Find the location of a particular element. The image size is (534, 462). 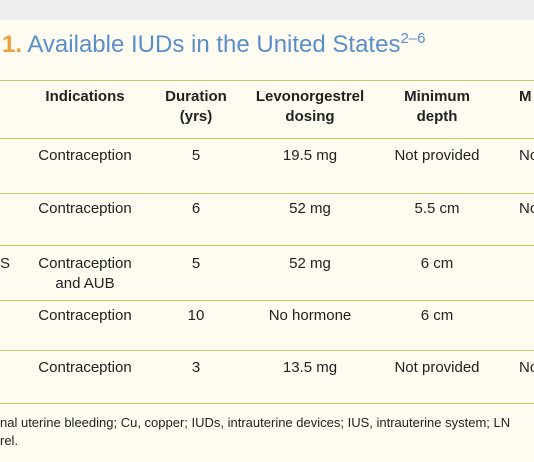

title-superscript: 2–6 is located at coordinates (413, 38).